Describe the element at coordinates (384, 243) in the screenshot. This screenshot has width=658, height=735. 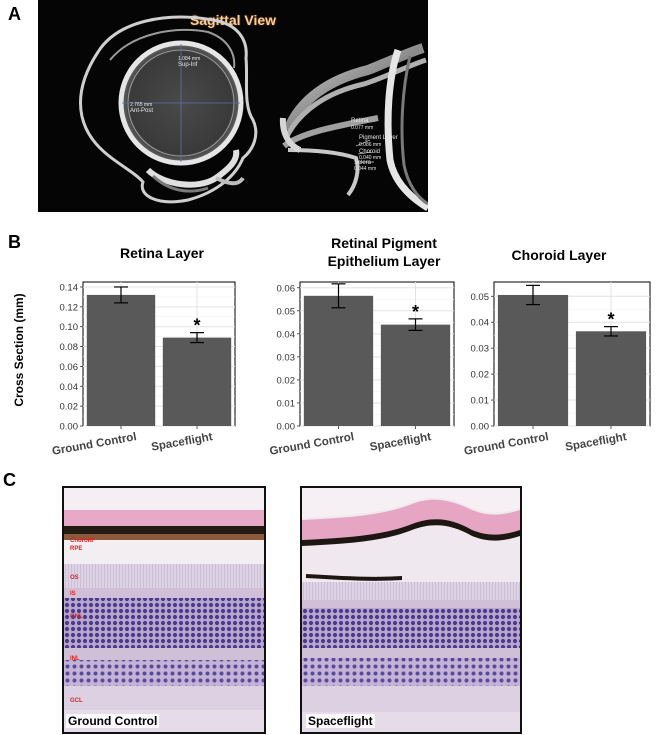
I see `rpe-title-line-1: Retinal Pigment` at that location.